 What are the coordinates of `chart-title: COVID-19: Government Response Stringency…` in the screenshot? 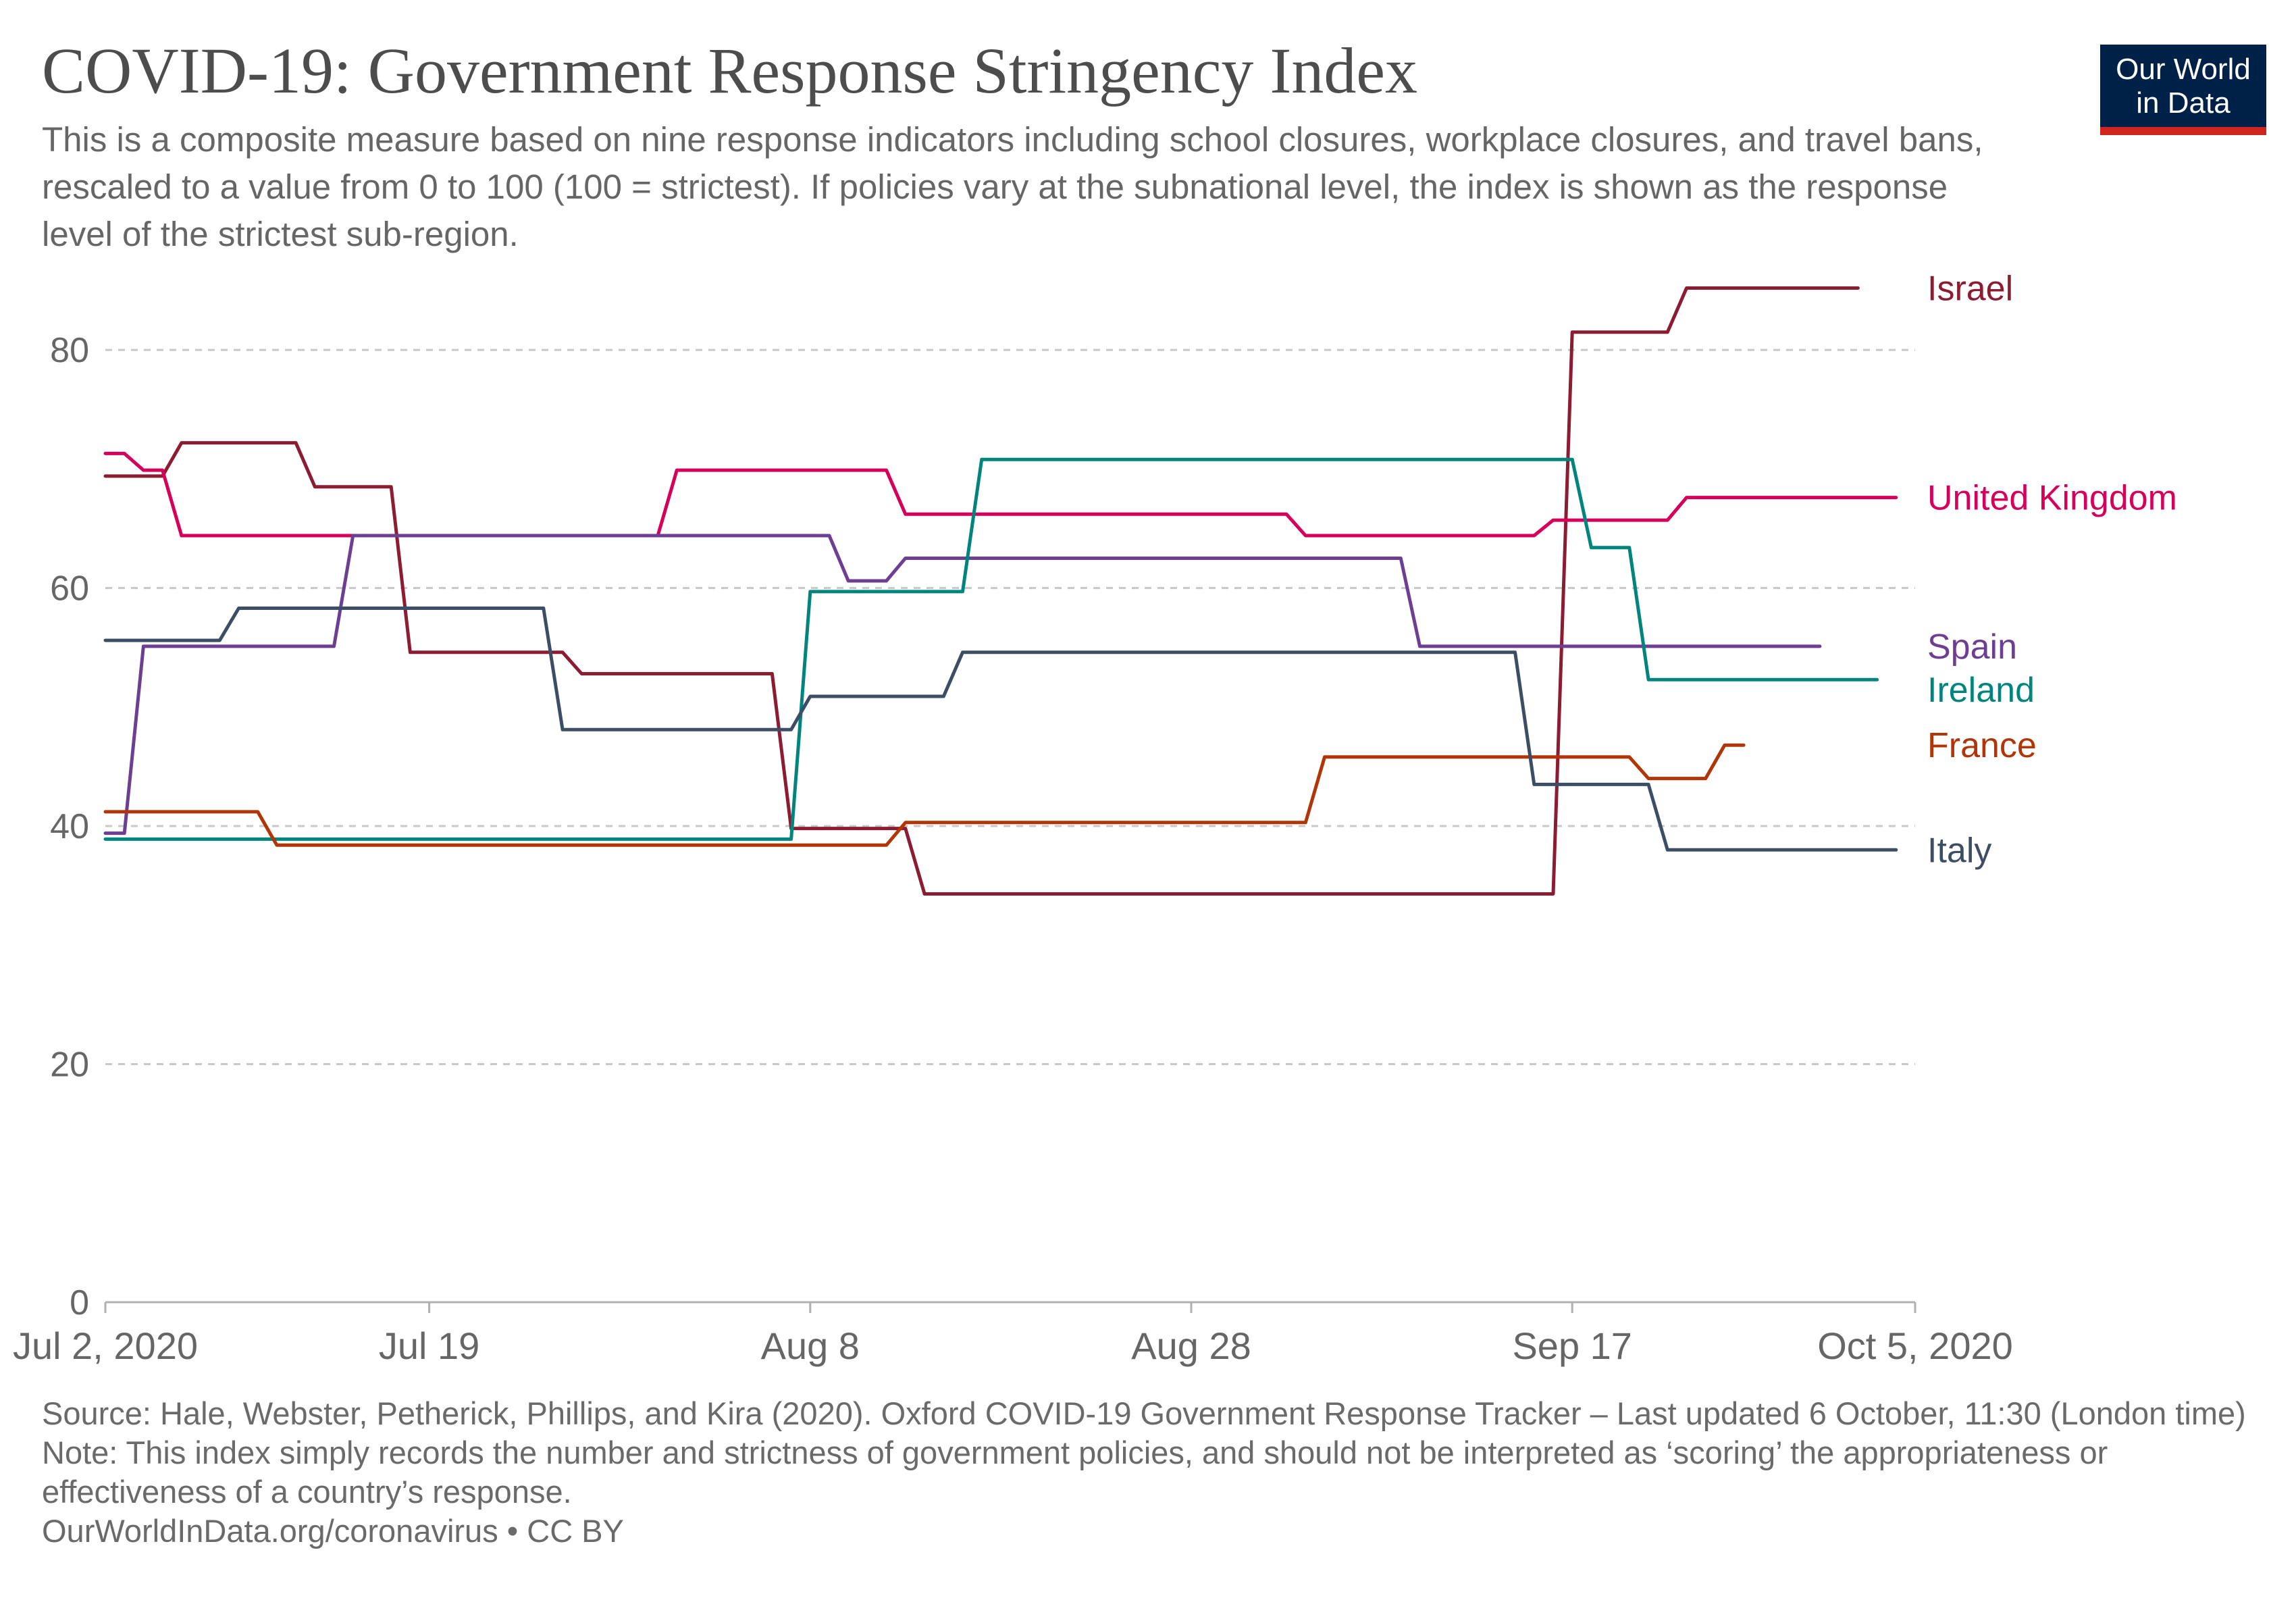 It's located at (729, 70).